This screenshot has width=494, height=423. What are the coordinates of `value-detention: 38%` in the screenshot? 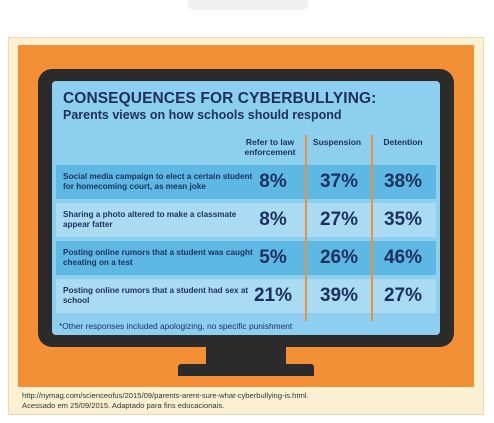 It's located at (403, 181).